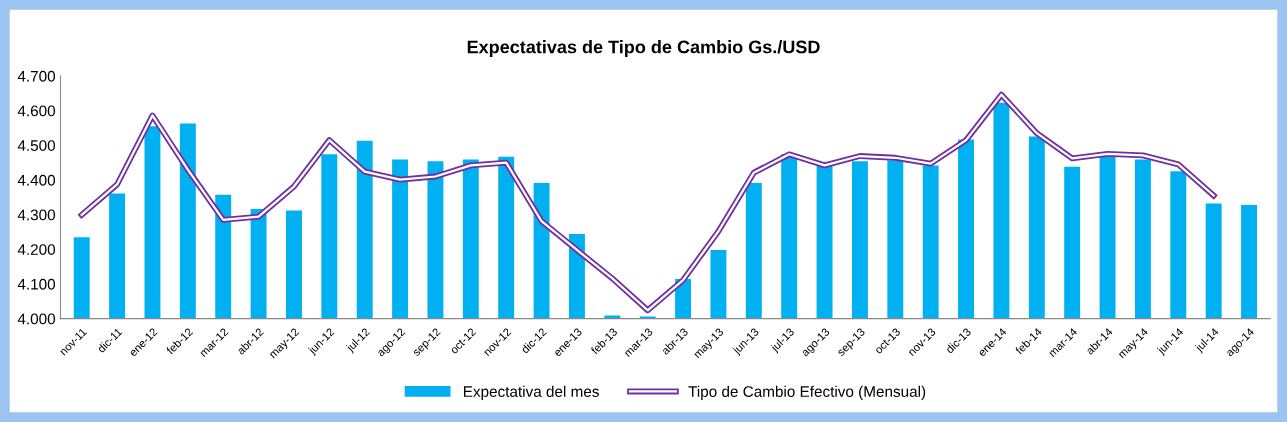  Describe the element at coordinates (36, 145) in the screenshot. I see `y-tick-label: 4.500` at that location.